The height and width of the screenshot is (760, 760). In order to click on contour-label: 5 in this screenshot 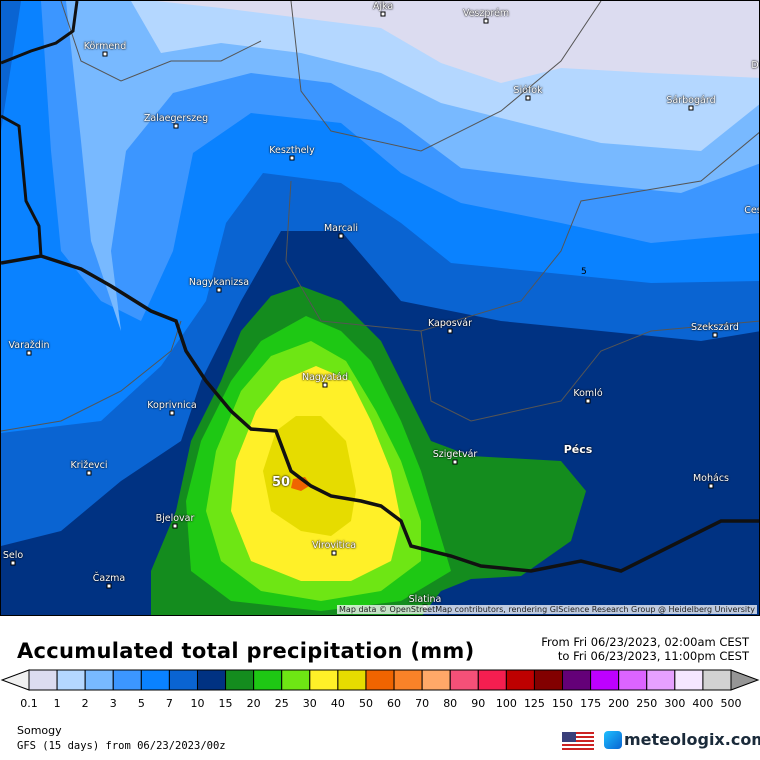, I will do `click(584, 272)`.